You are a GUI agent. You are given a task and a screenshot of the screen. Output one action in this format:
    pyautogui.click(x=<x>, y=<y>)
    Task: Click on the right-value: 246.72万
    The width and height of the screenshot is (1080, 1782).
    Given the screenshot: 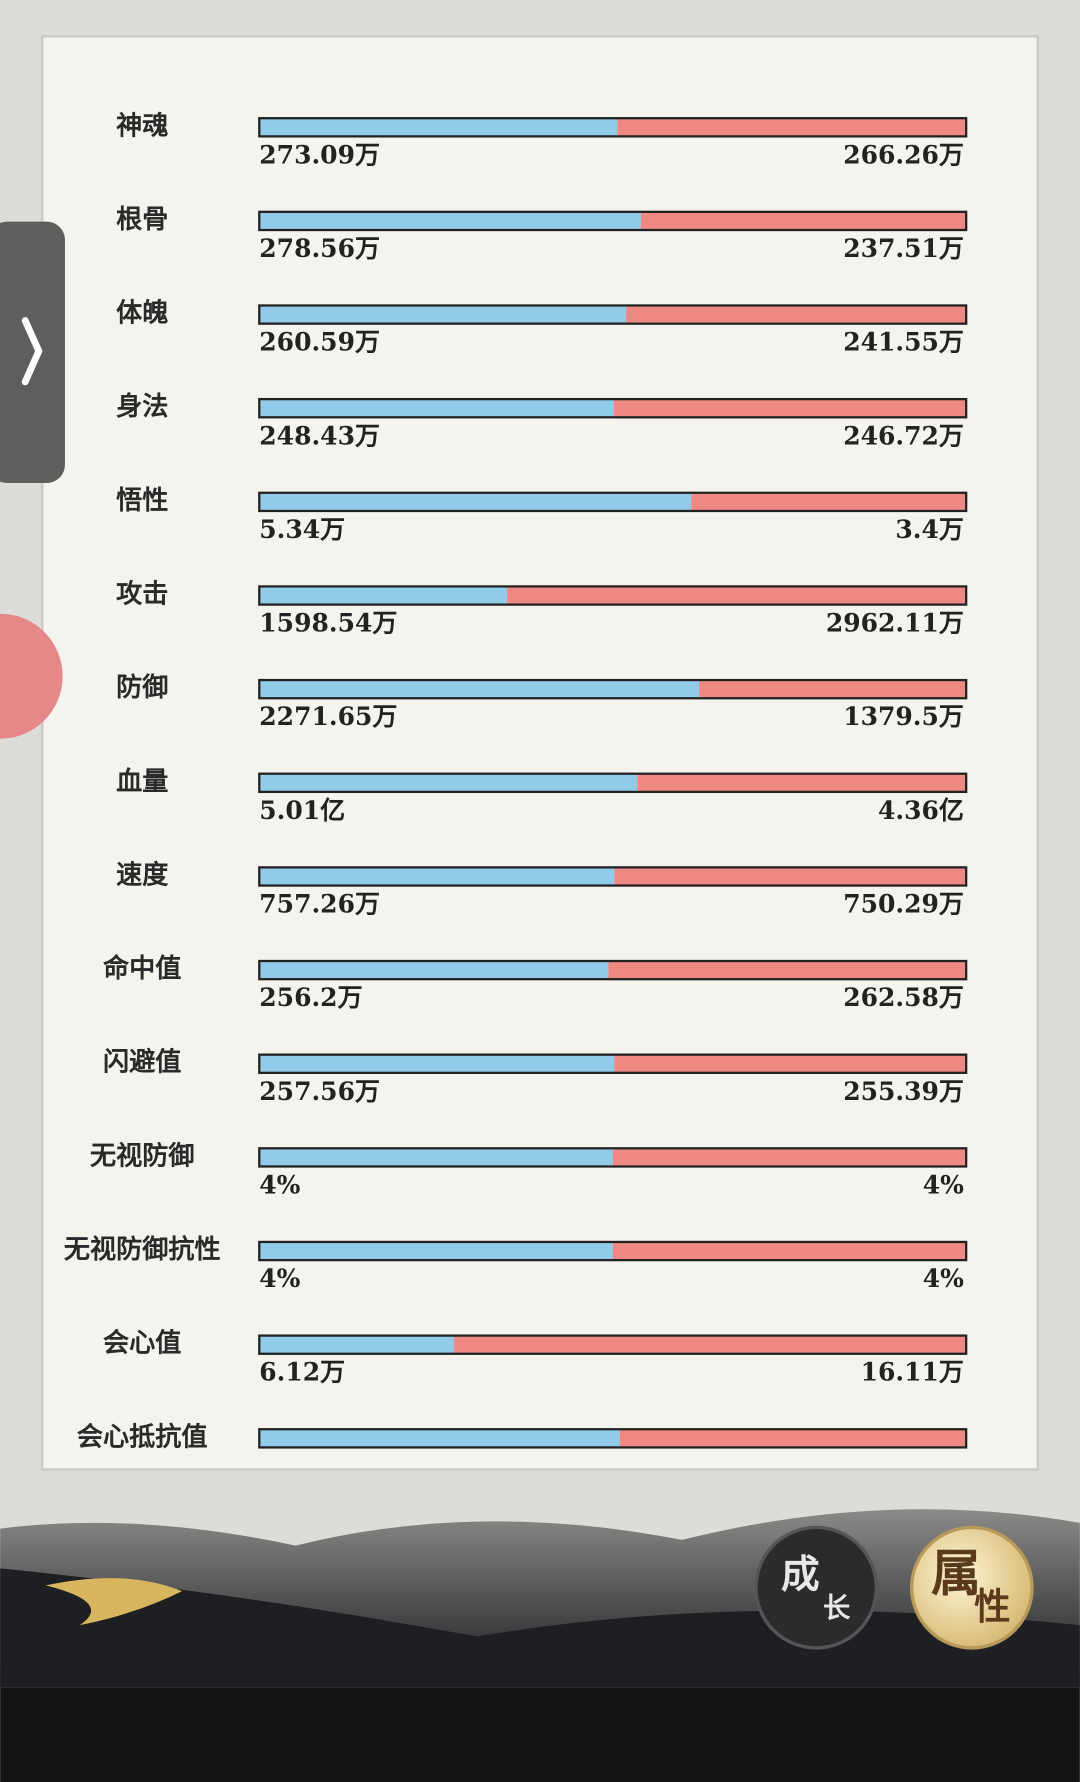 What is the action you would take?
    pyautogui.click(x=903, y=435)
    